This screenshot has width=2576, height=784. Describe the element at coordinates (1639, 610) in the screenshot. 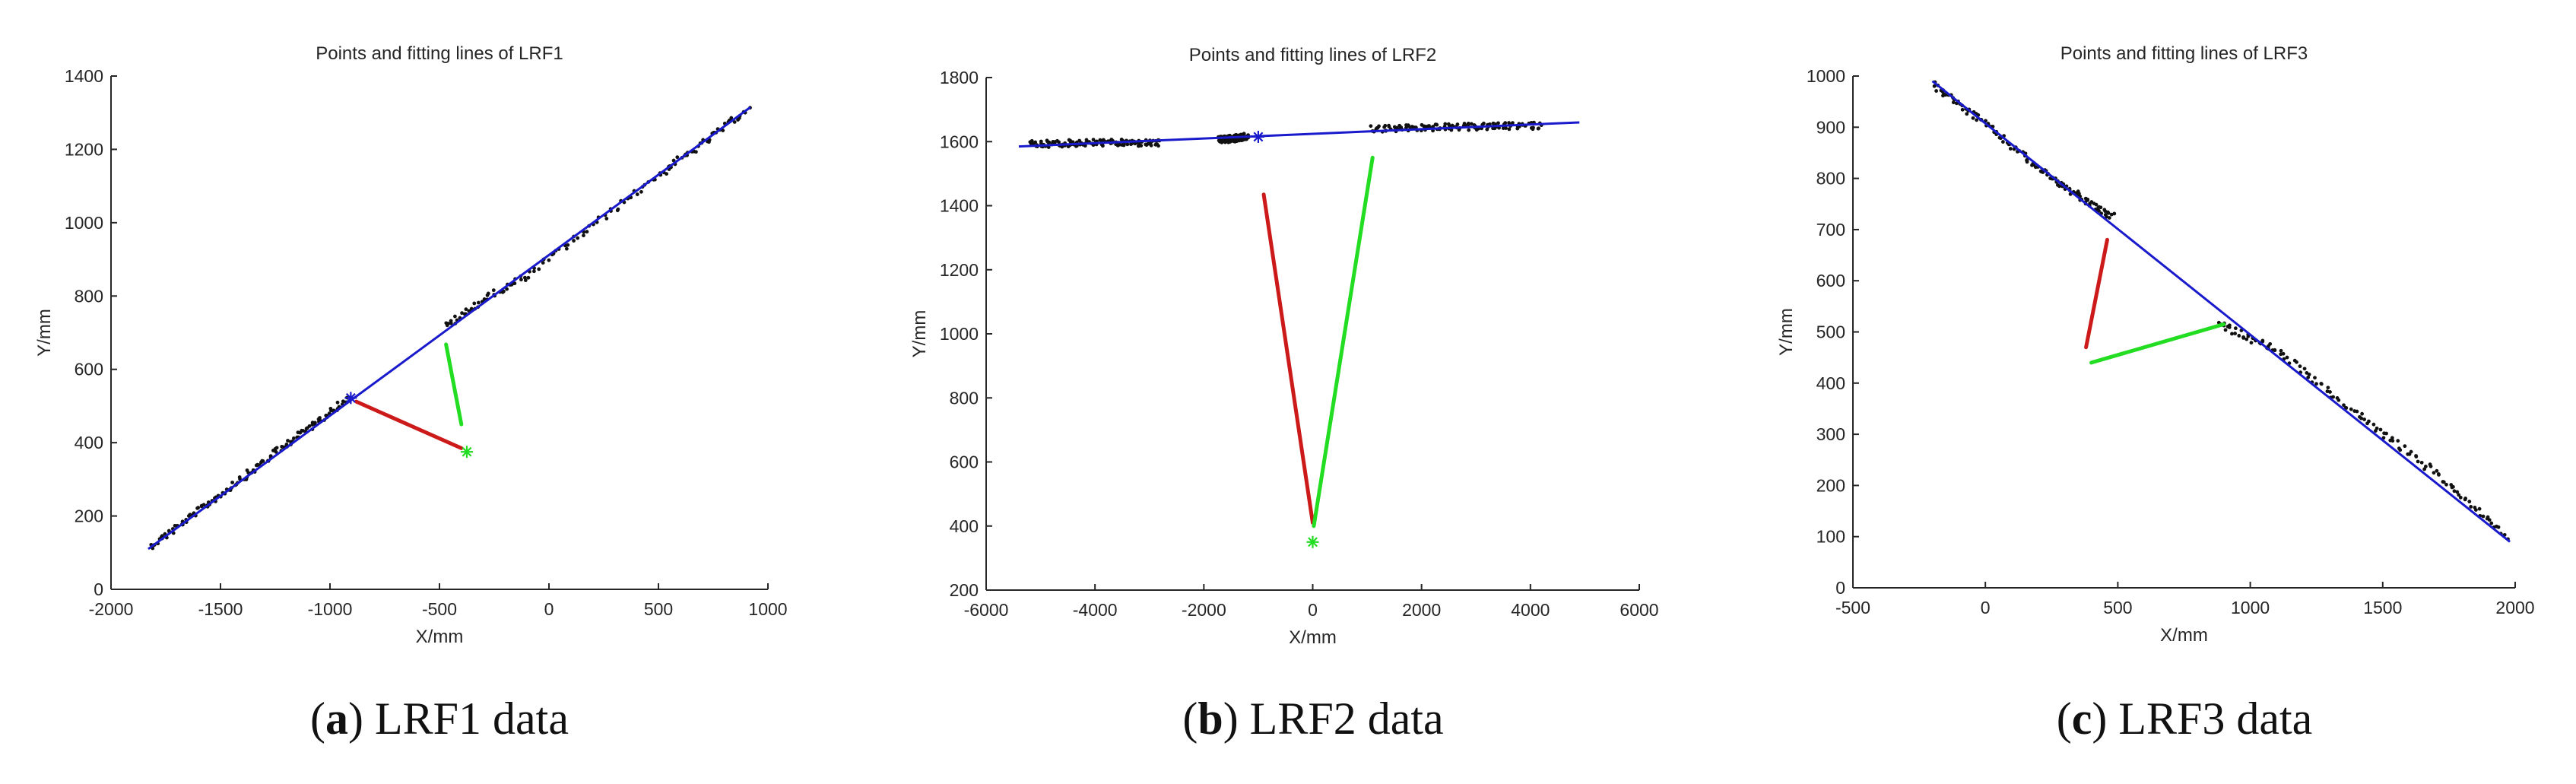

I see `x-tick-label: 6000` at that location.